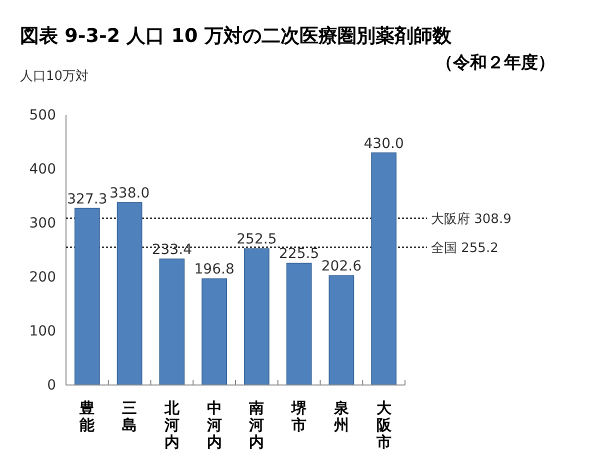 The image size is (600, 460). I want to click on x-tick-label: 南河内, so click(256, 425).